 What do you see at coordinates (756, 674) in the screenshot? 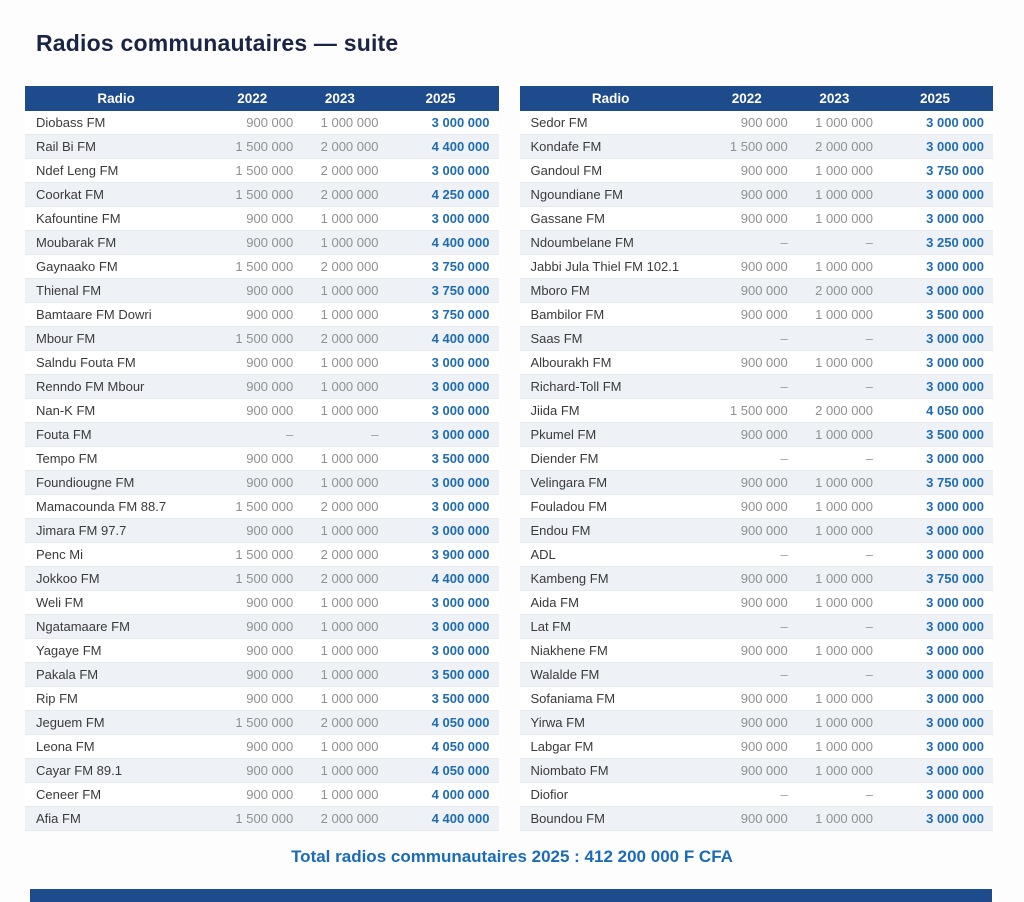
I see `table-row: Walalde FM – –3 000 000` at bounding box center [756, 674].